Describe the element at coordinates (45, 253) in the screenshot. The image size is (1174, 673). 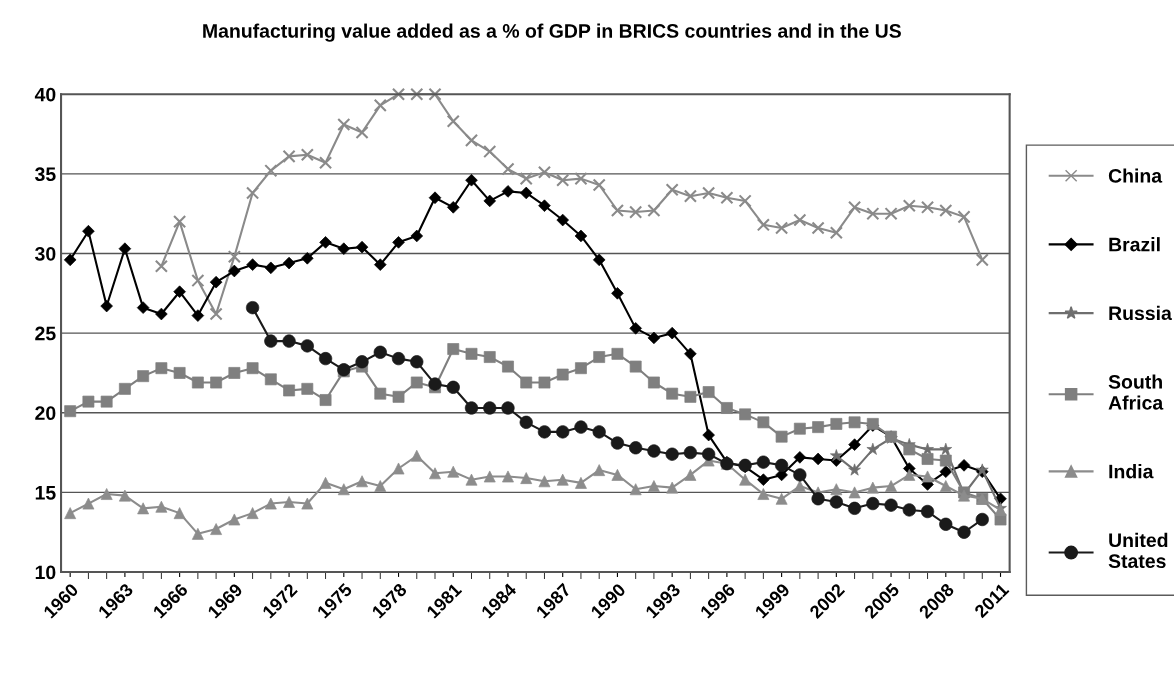
I see `y-tick-label: 30` at that location.